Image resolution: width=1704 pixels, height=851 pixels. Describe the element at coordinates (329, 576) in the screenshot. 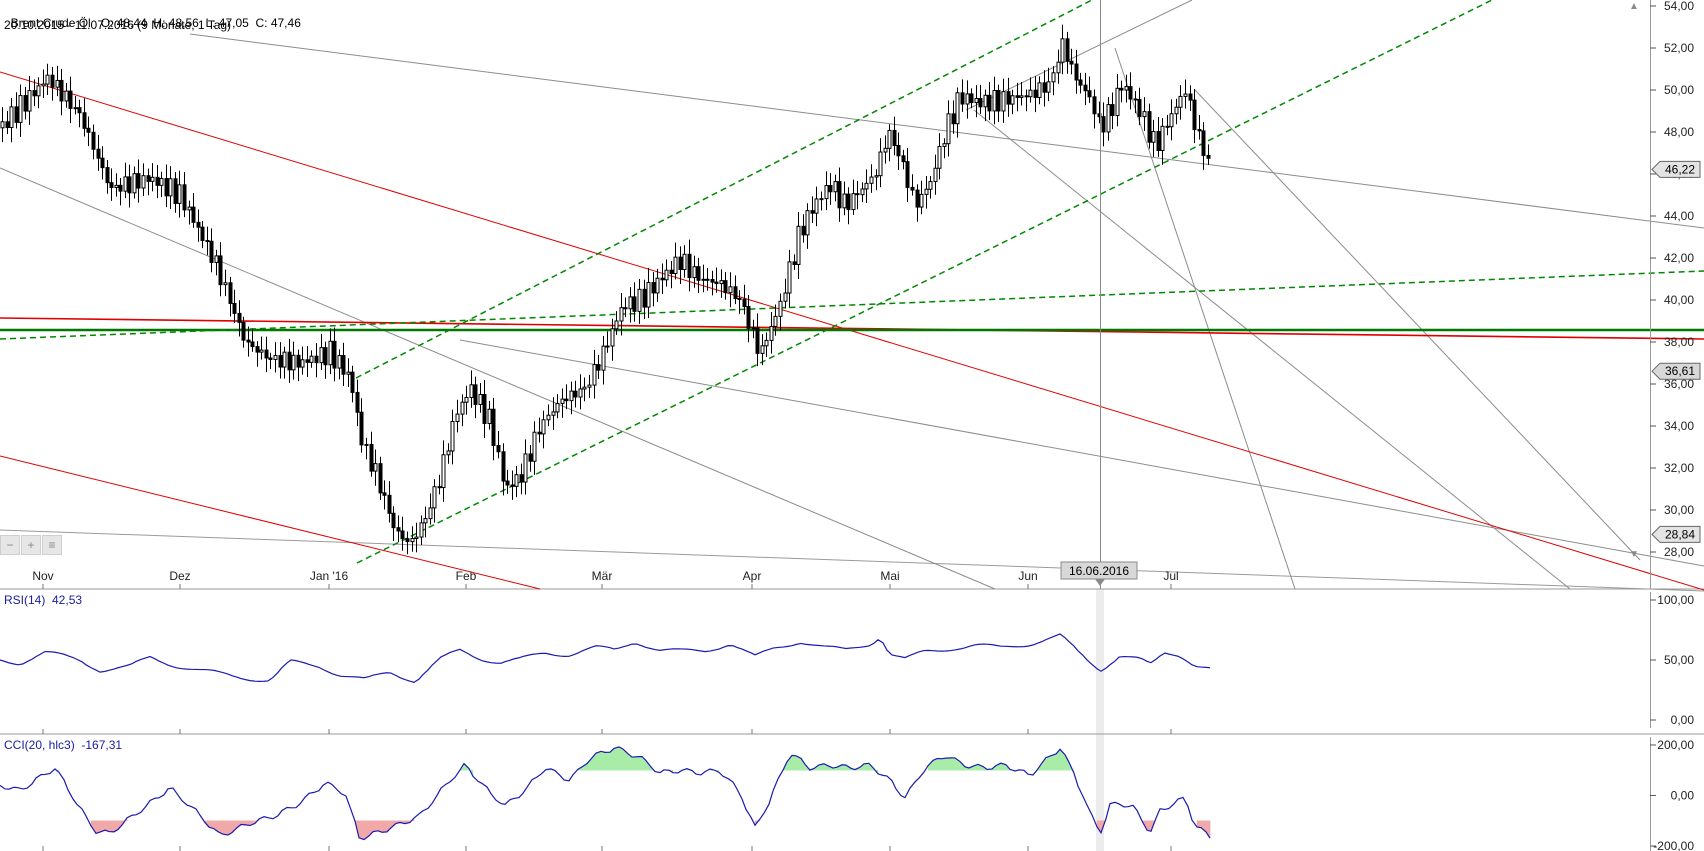

I see `x-label-2: Jan '16` at that location.